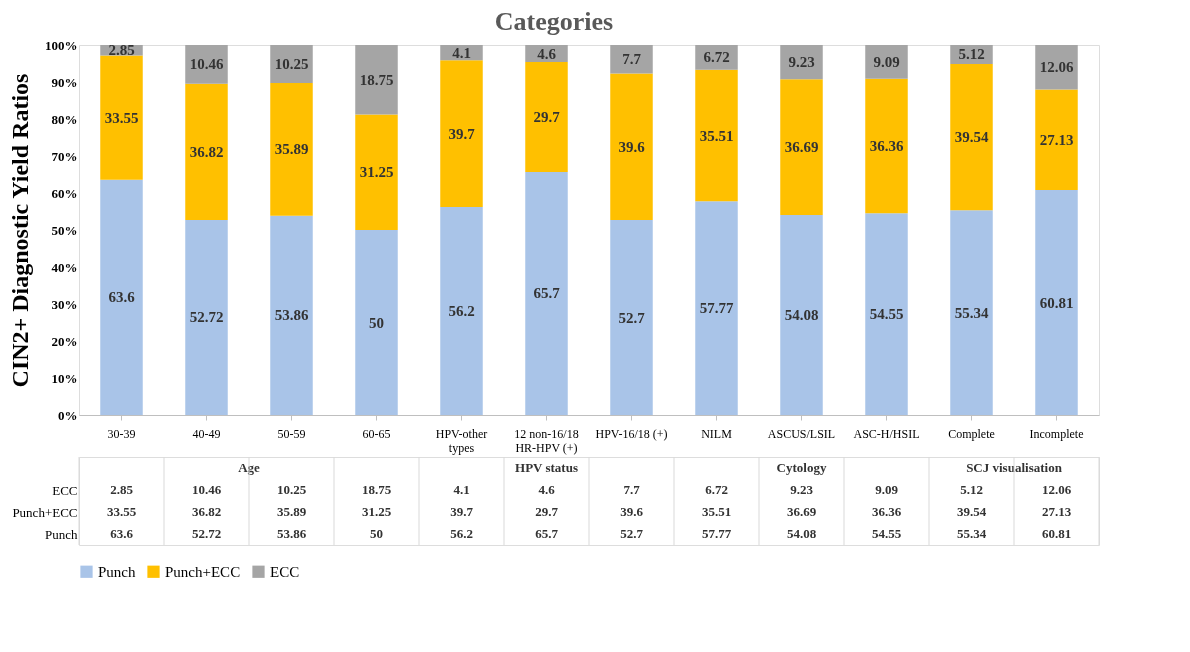 This screenshot has width=1190, height=652. I want to click on text: 4.1, so click(461, 52).